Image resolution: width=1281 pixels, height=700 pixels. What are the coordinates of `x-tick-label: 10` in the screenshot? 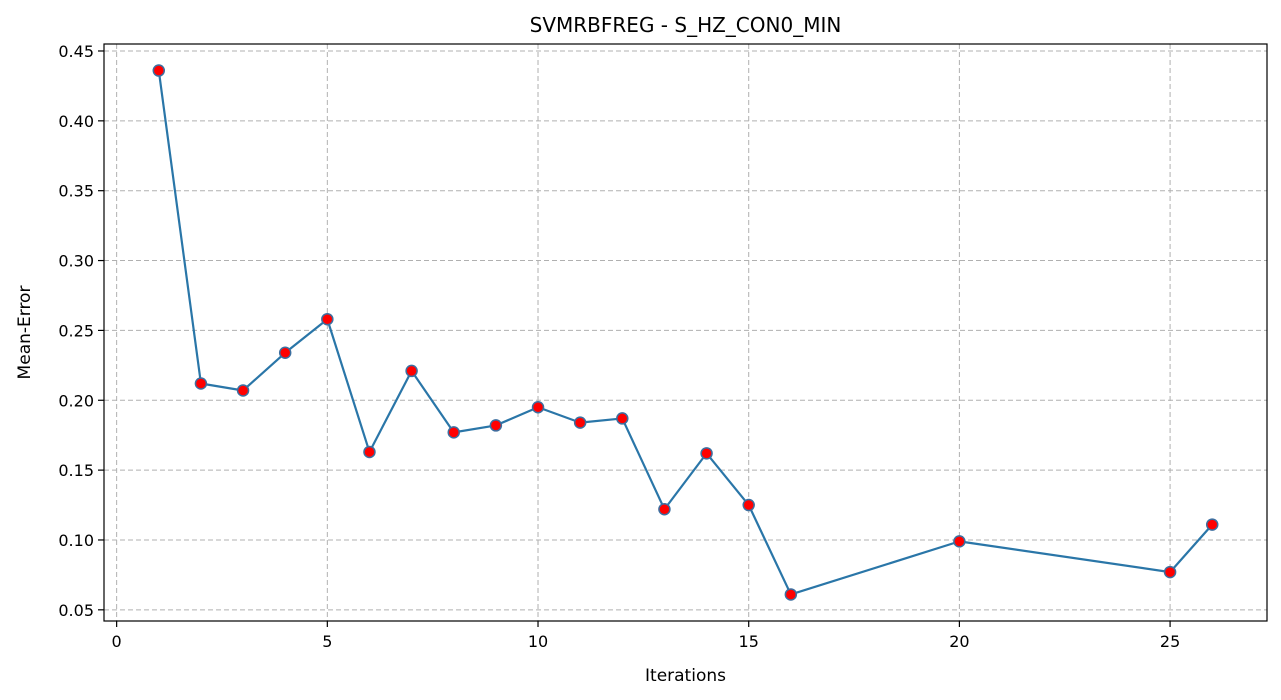 It's located at (538, 641).